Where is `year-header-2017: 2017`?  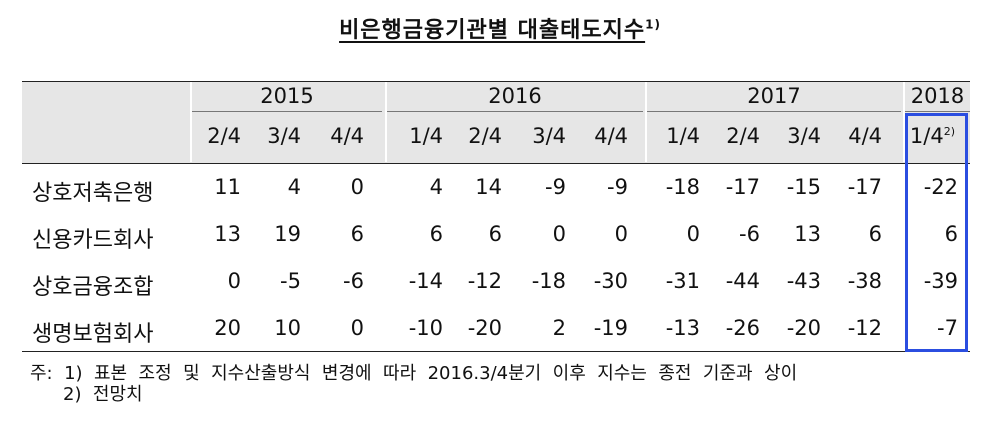
year-header-2017: 2017 is located at coordinates (774, 96).